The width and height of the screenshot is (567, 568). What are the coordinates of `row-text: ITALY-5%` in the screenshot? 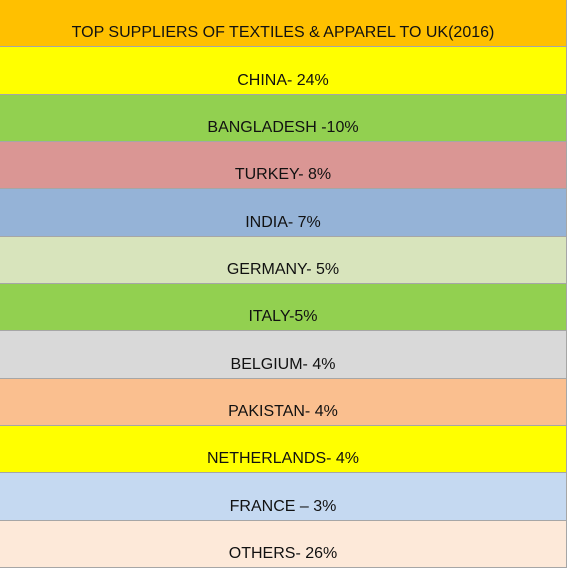 It's located at (283, 317).